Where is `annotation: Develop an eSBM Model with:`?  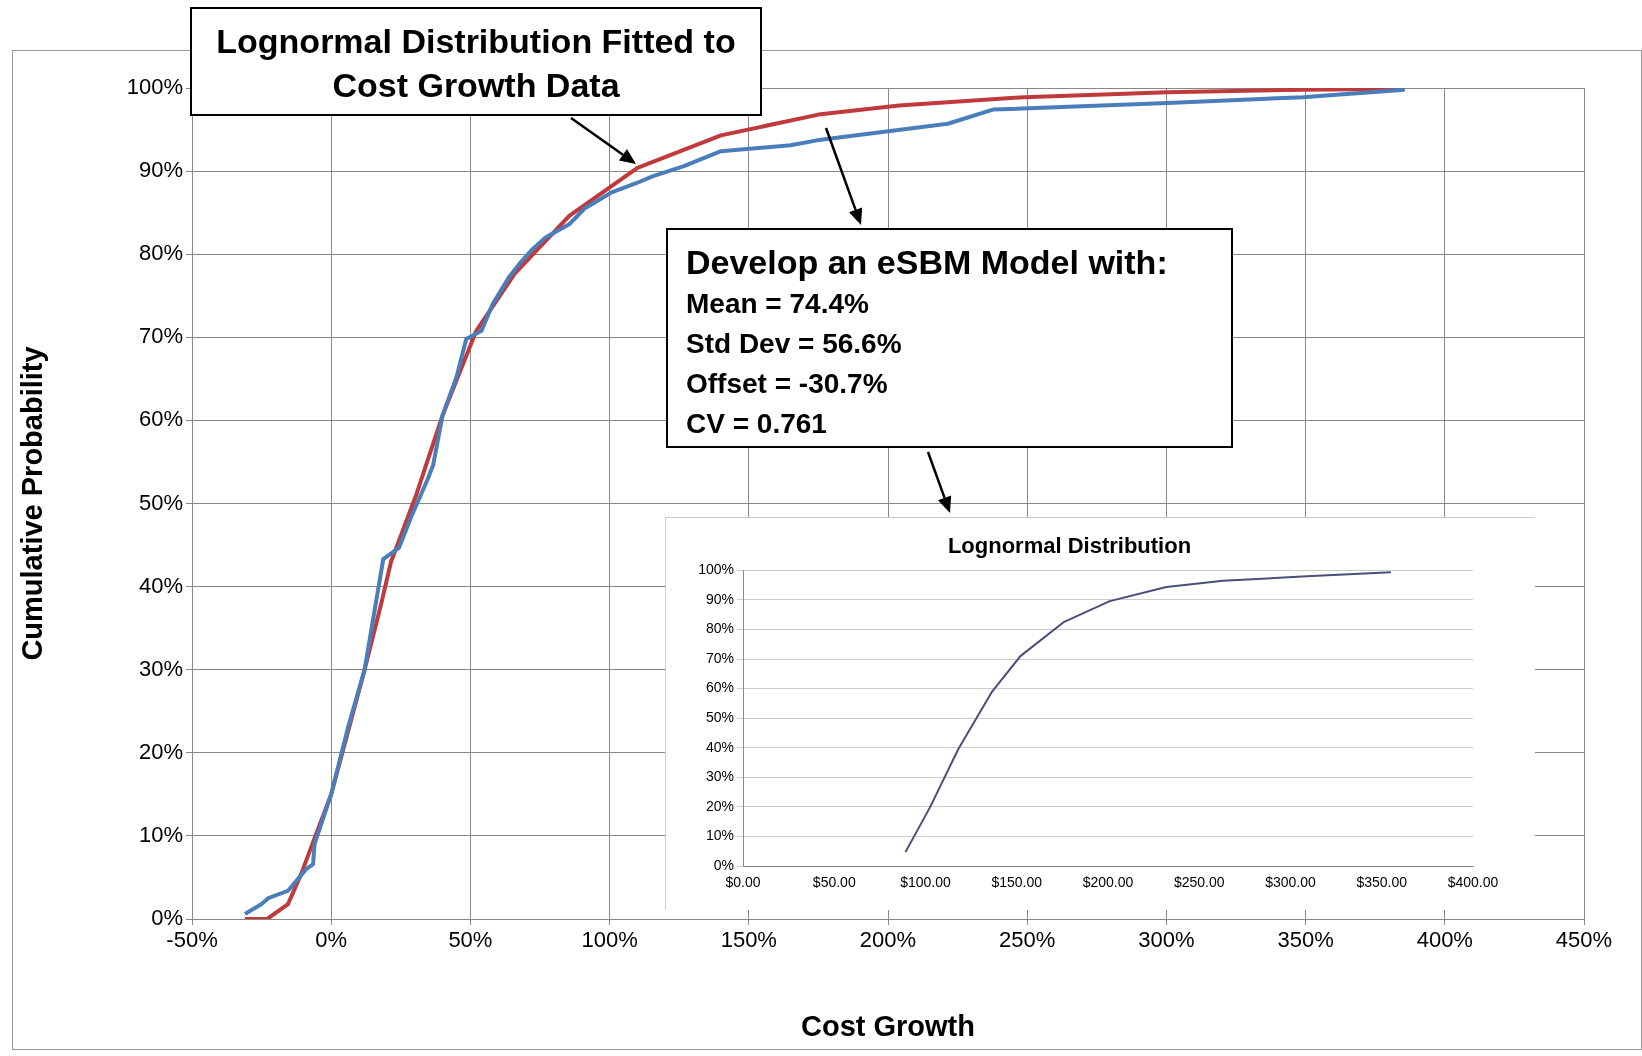 annotation: Develop an eSBM Model with: is located at coordinates (927, 262).